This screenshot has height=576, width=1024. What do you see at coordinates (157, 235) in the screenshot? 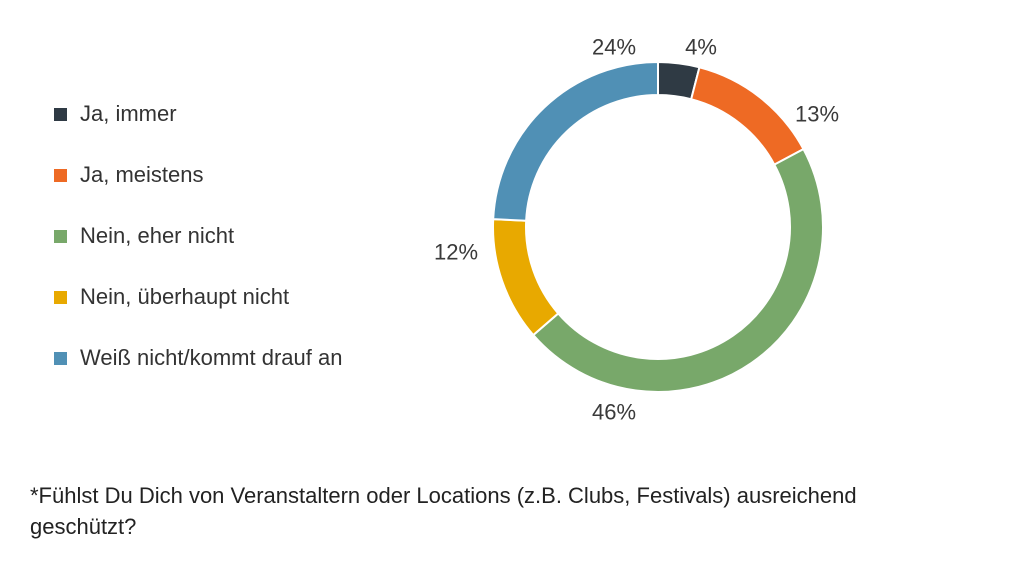
I see `legend-label-nein-eher-nicht: Nein, eher nicht` at bounding box center [157, 235].